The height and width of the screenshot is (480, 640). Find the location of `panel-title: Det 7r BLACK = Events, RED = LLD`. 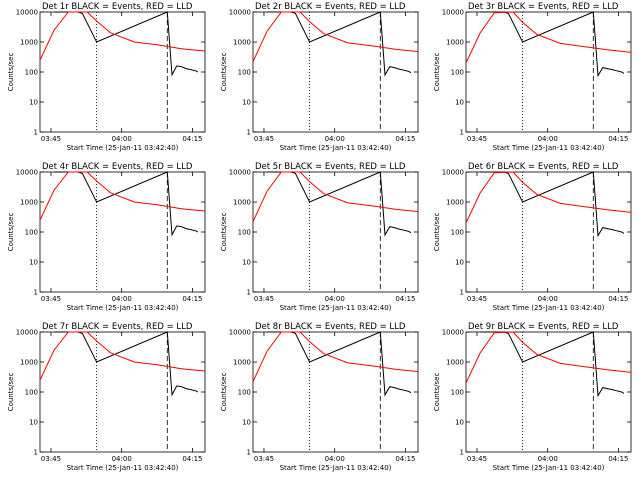

panel-title: Det 7r BLACK = Events, RED = LLD is located at coordinates (117, 327).